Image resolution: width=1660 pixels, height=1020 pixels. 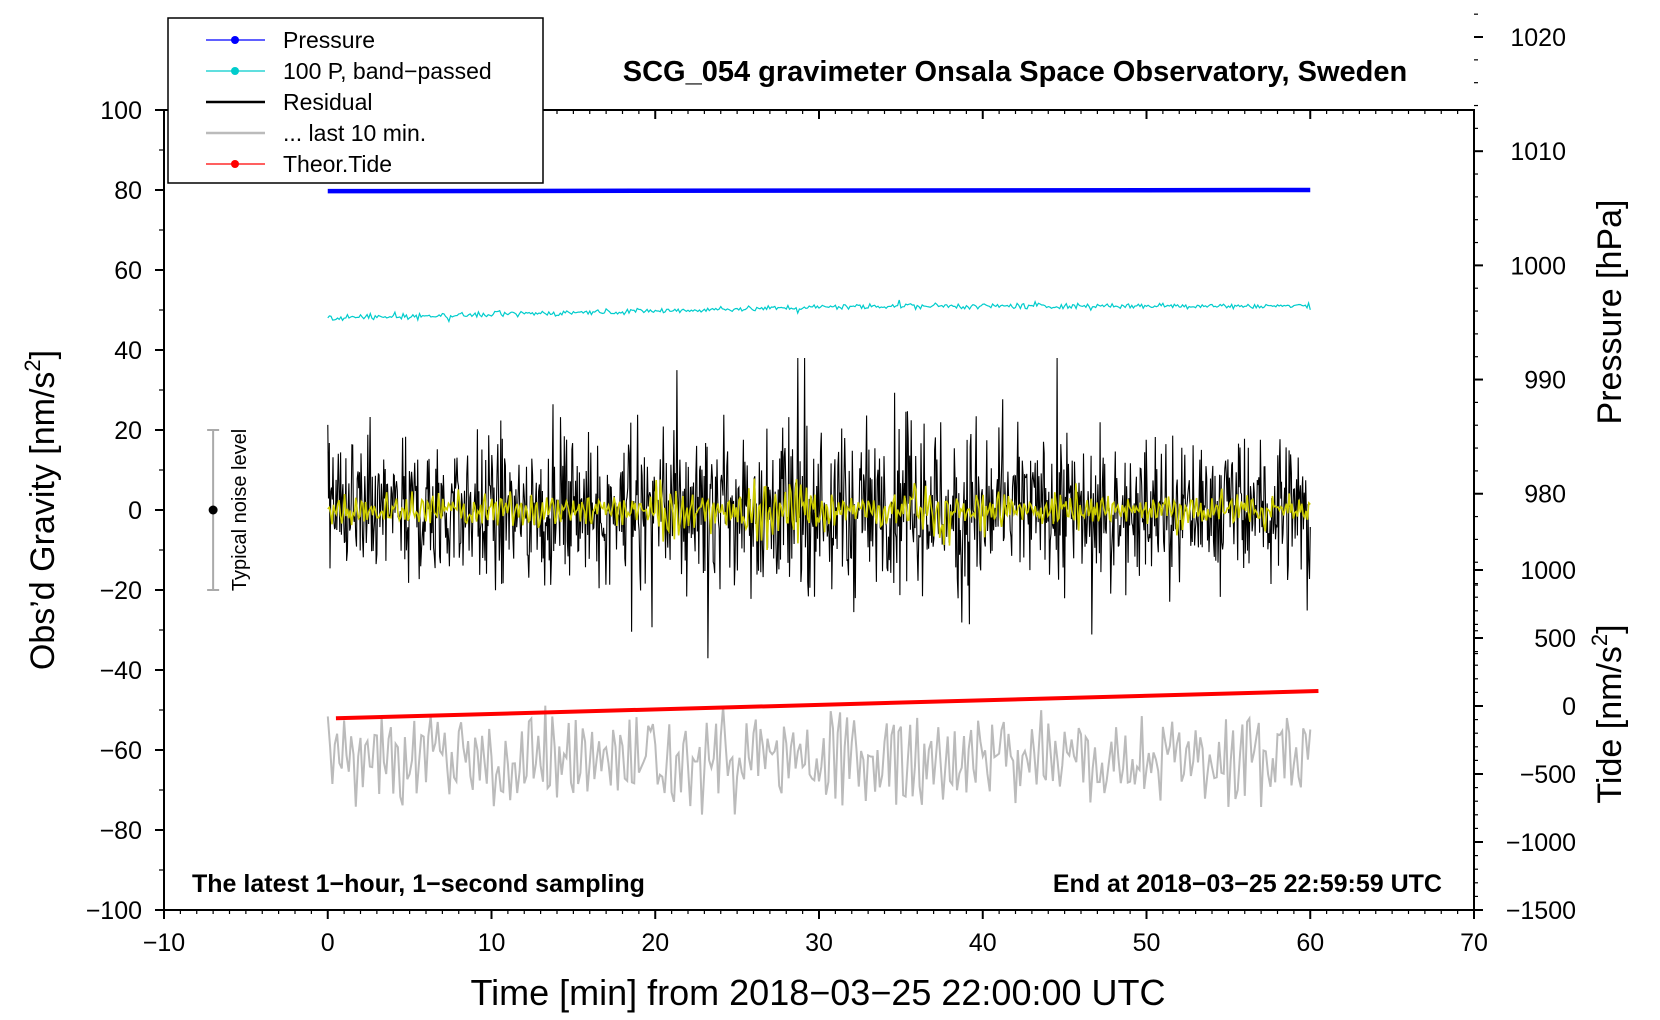 I want to click on x-tick-label: 50, so click(x=1147, y=943).